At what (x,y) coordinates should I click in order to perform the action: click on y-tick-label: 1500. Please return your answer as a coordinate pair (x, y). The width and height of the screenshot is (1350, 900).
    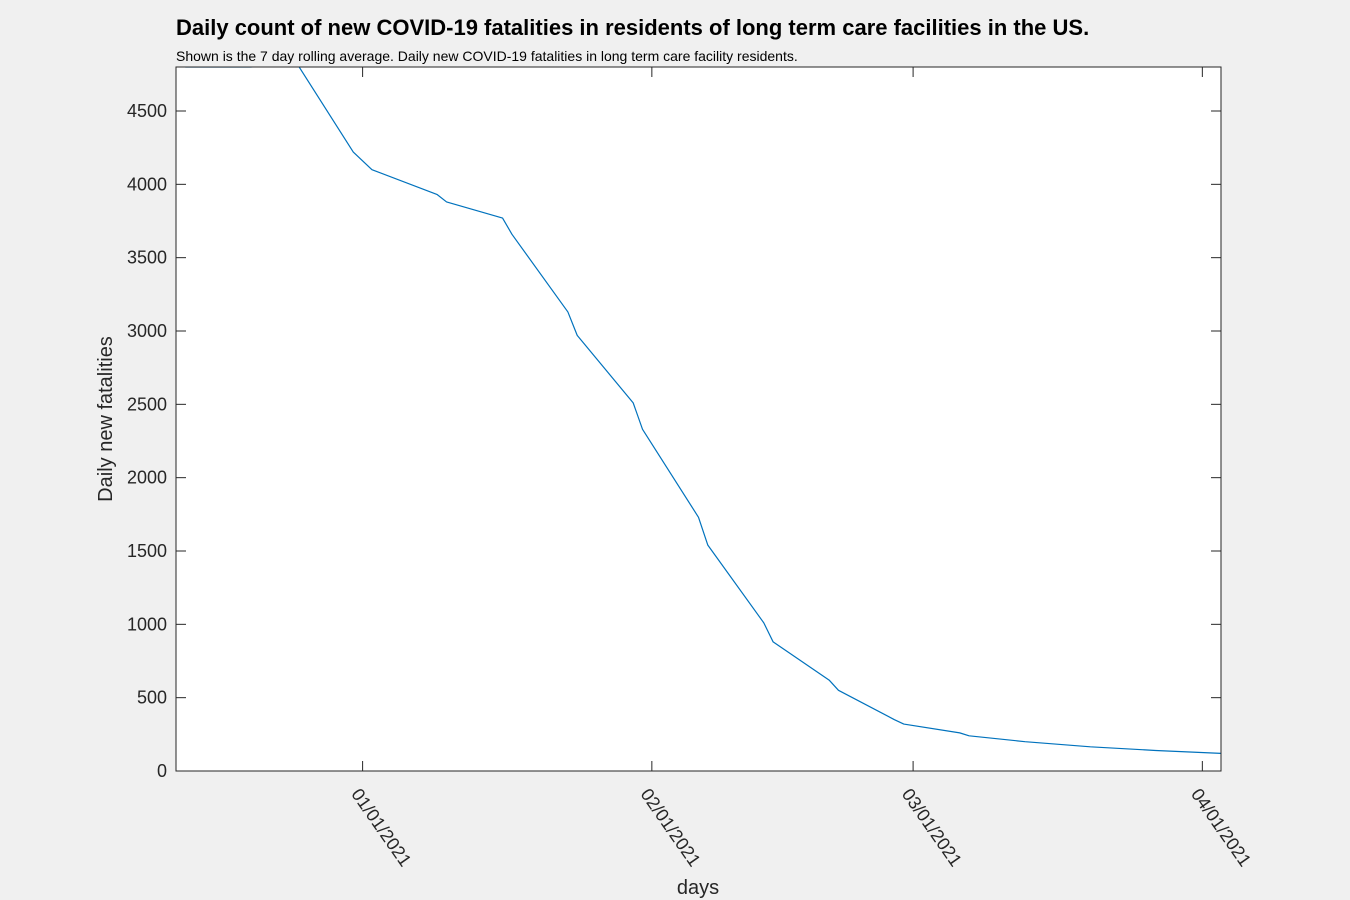
    Looking at the image, I should click on (147, 551).